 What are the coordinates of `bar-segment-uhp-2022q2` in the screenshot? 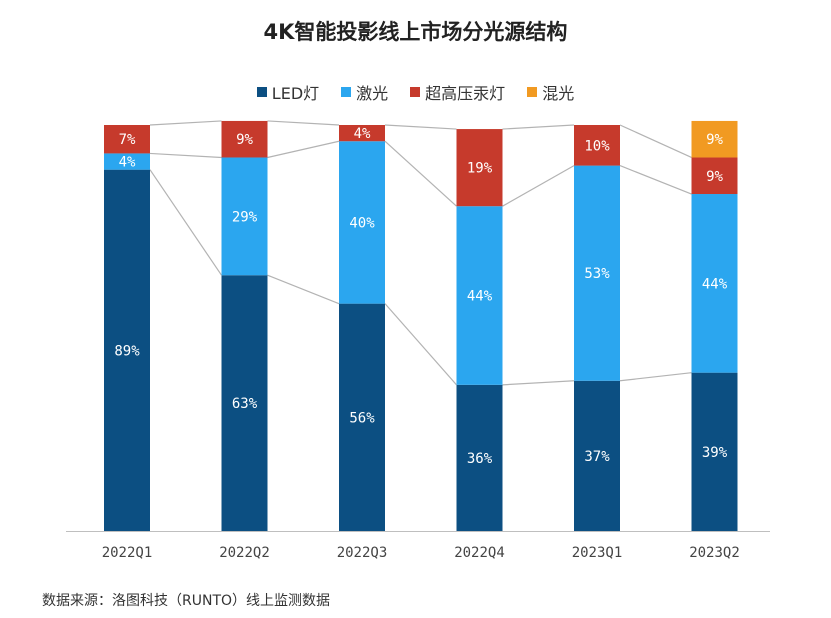 It's located at (244, 139).